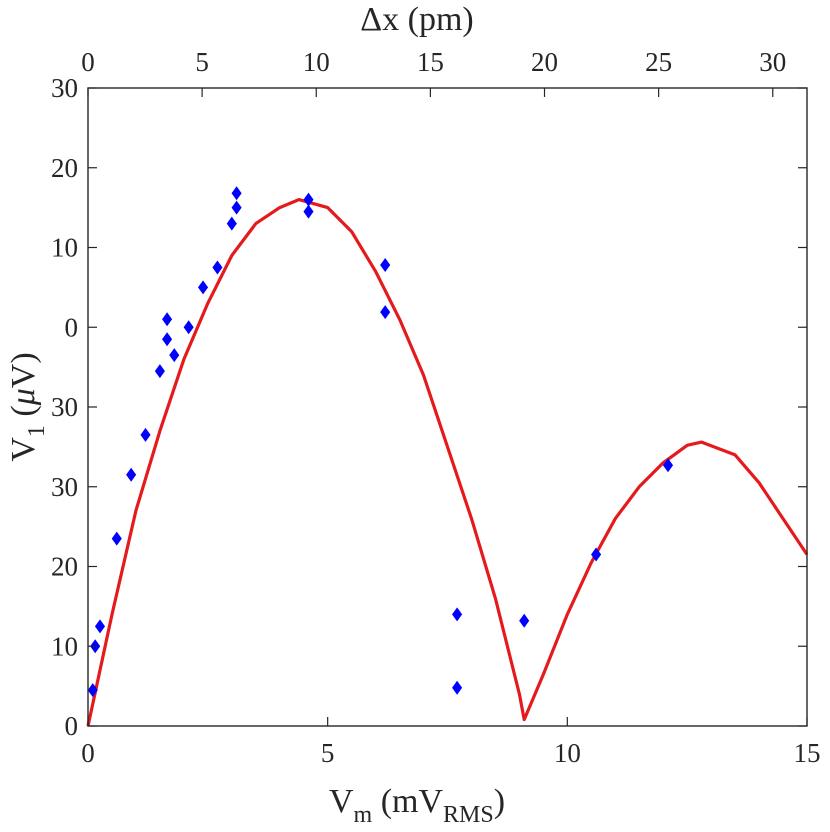 The width and height of the screenshot is (830, 832). I want to click on y-axis-label: V1 (μV), so click(27, 406).